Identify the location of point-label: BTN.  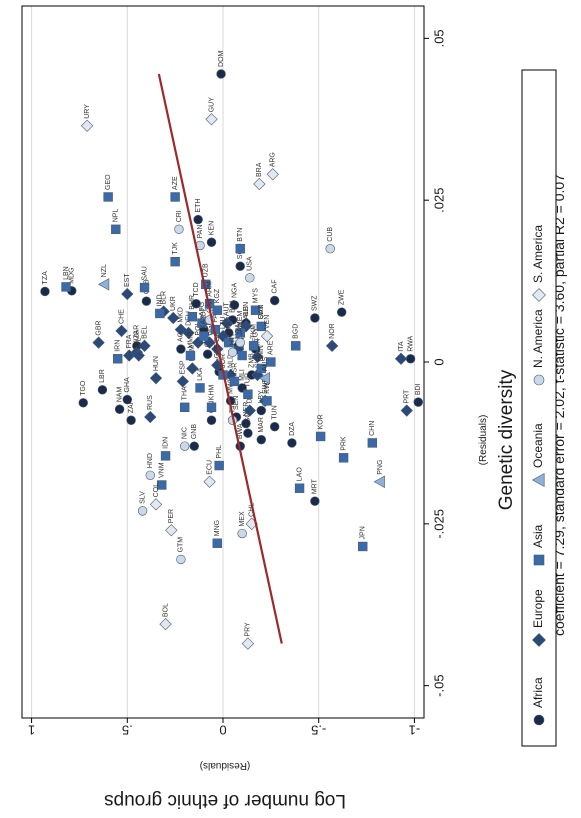
(240, 235).